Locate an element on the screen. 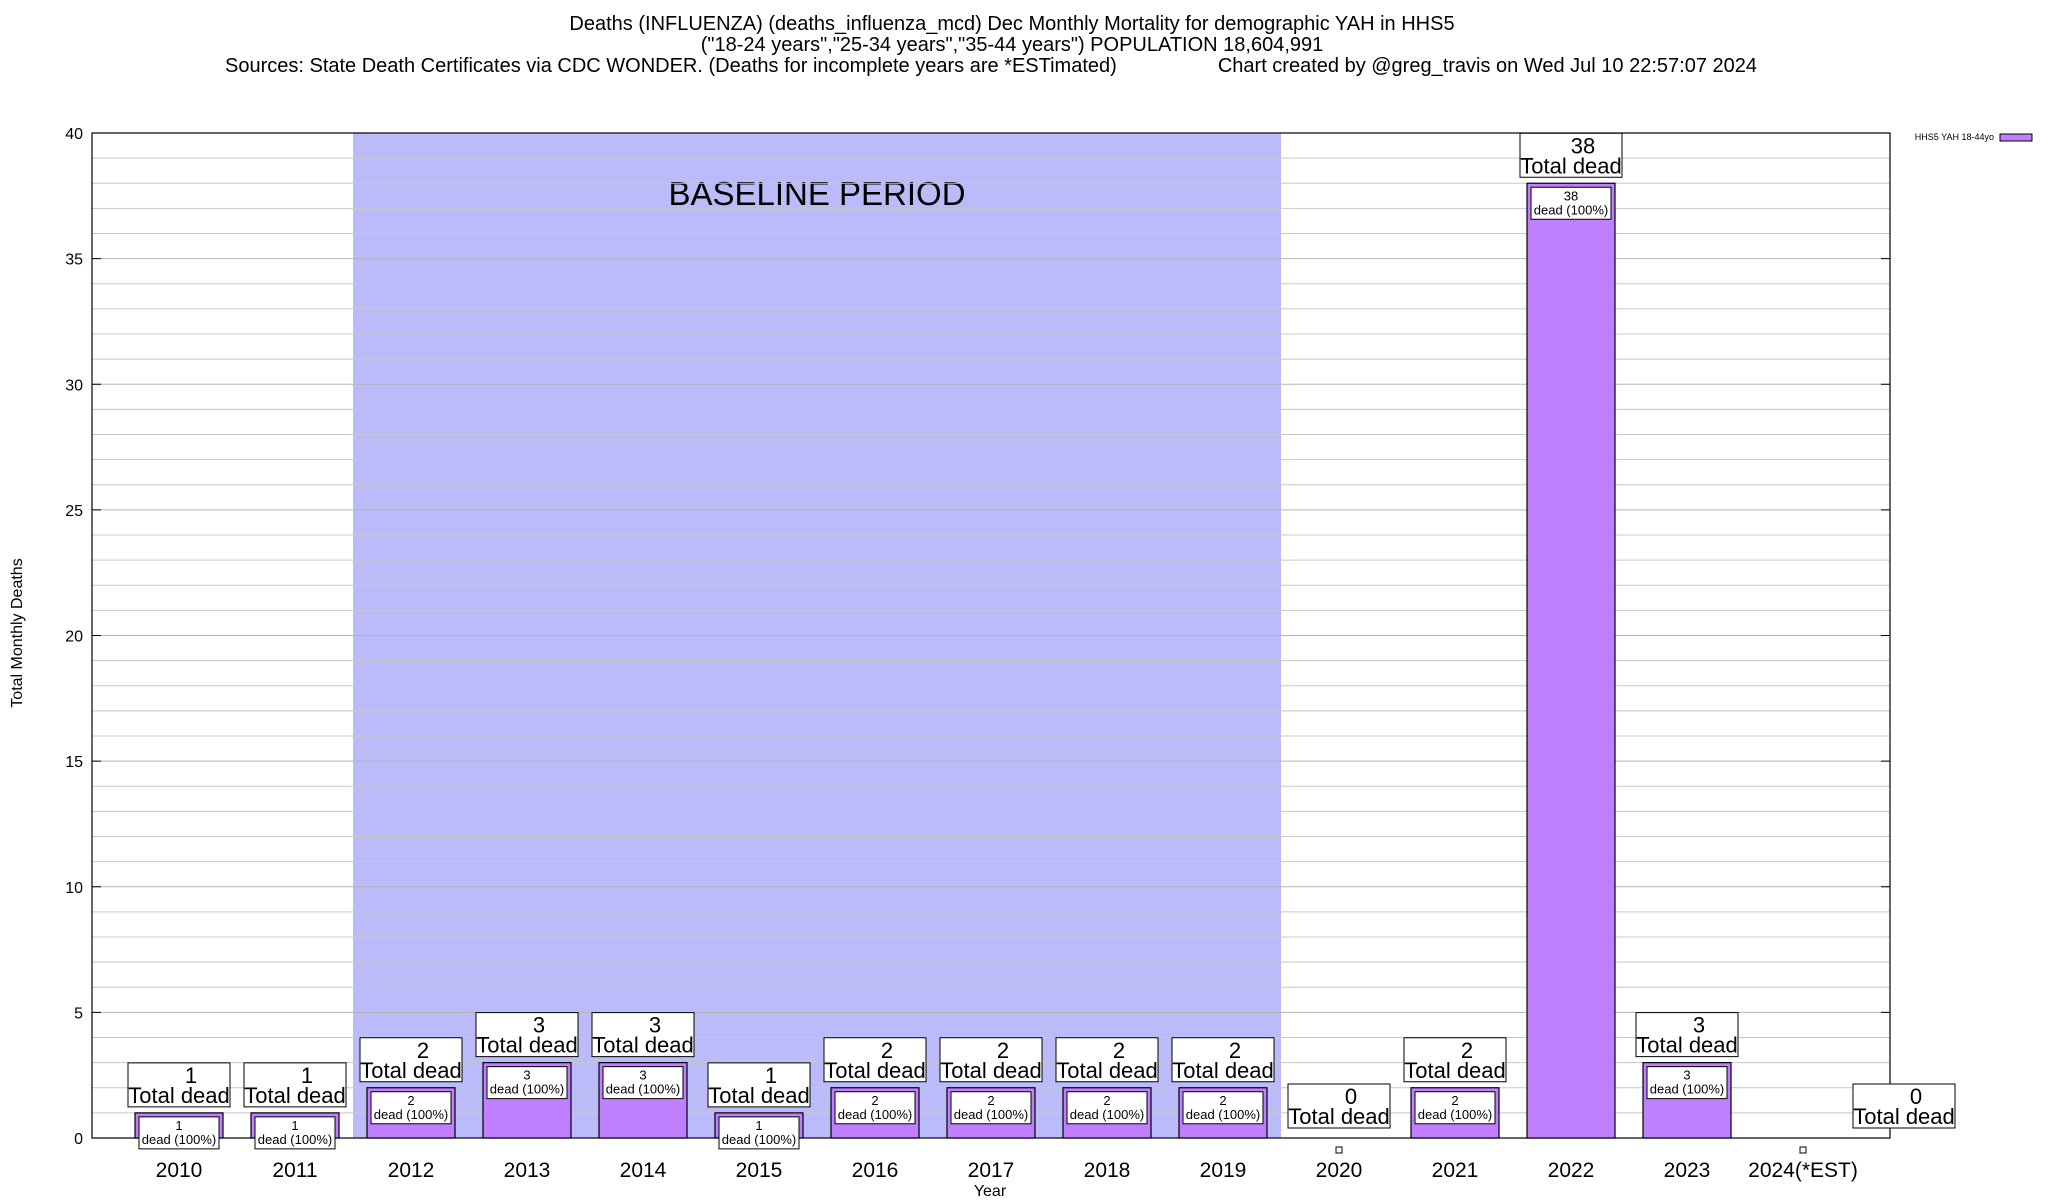 Image resolution: width=2048 pixels, height=1200 pixels. legend: HHS5 YAH 18-44yo is located at coordinates (1974, 137).